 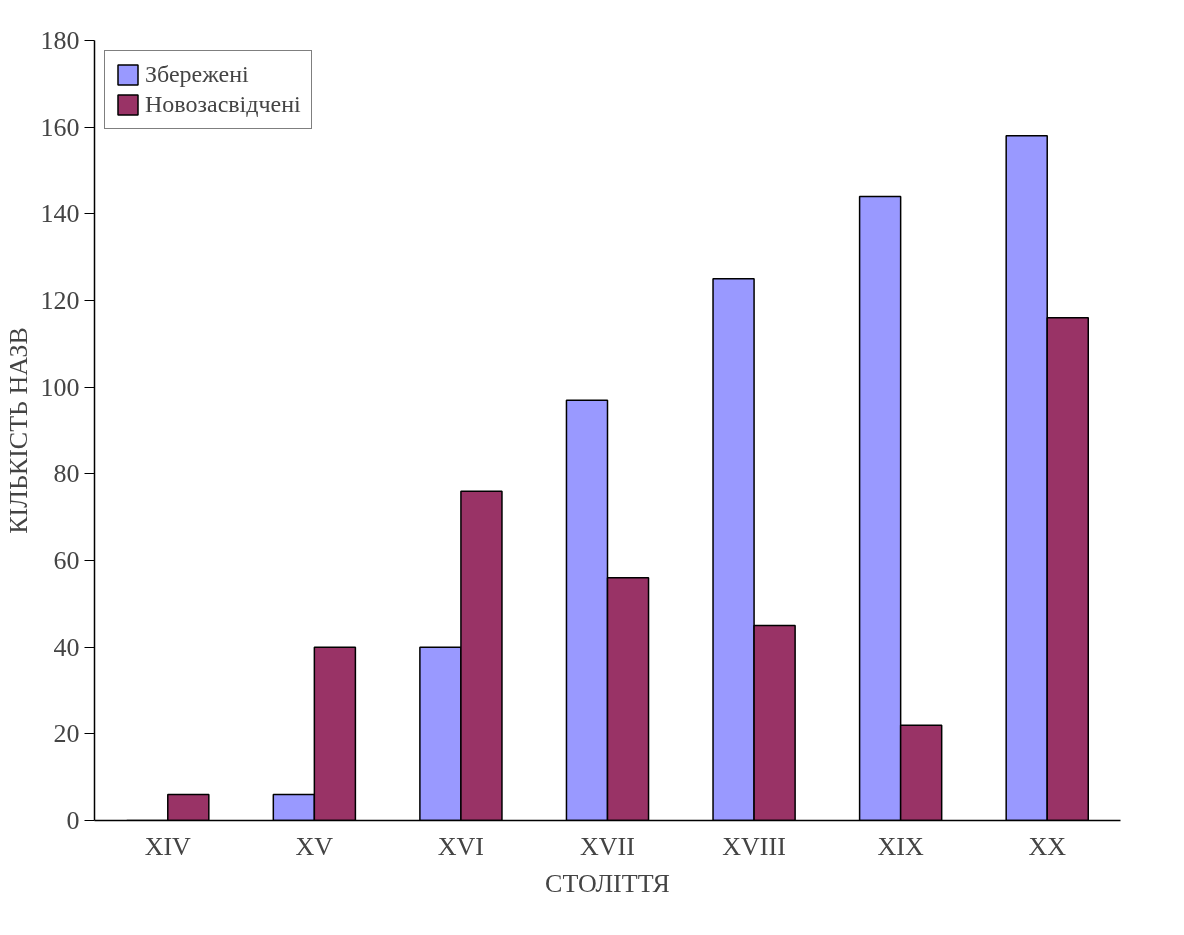 What do you see at coordinates (73, 820) in the screenshot?
I see `y-tick-label: 0` at bounding box center [73, 820].